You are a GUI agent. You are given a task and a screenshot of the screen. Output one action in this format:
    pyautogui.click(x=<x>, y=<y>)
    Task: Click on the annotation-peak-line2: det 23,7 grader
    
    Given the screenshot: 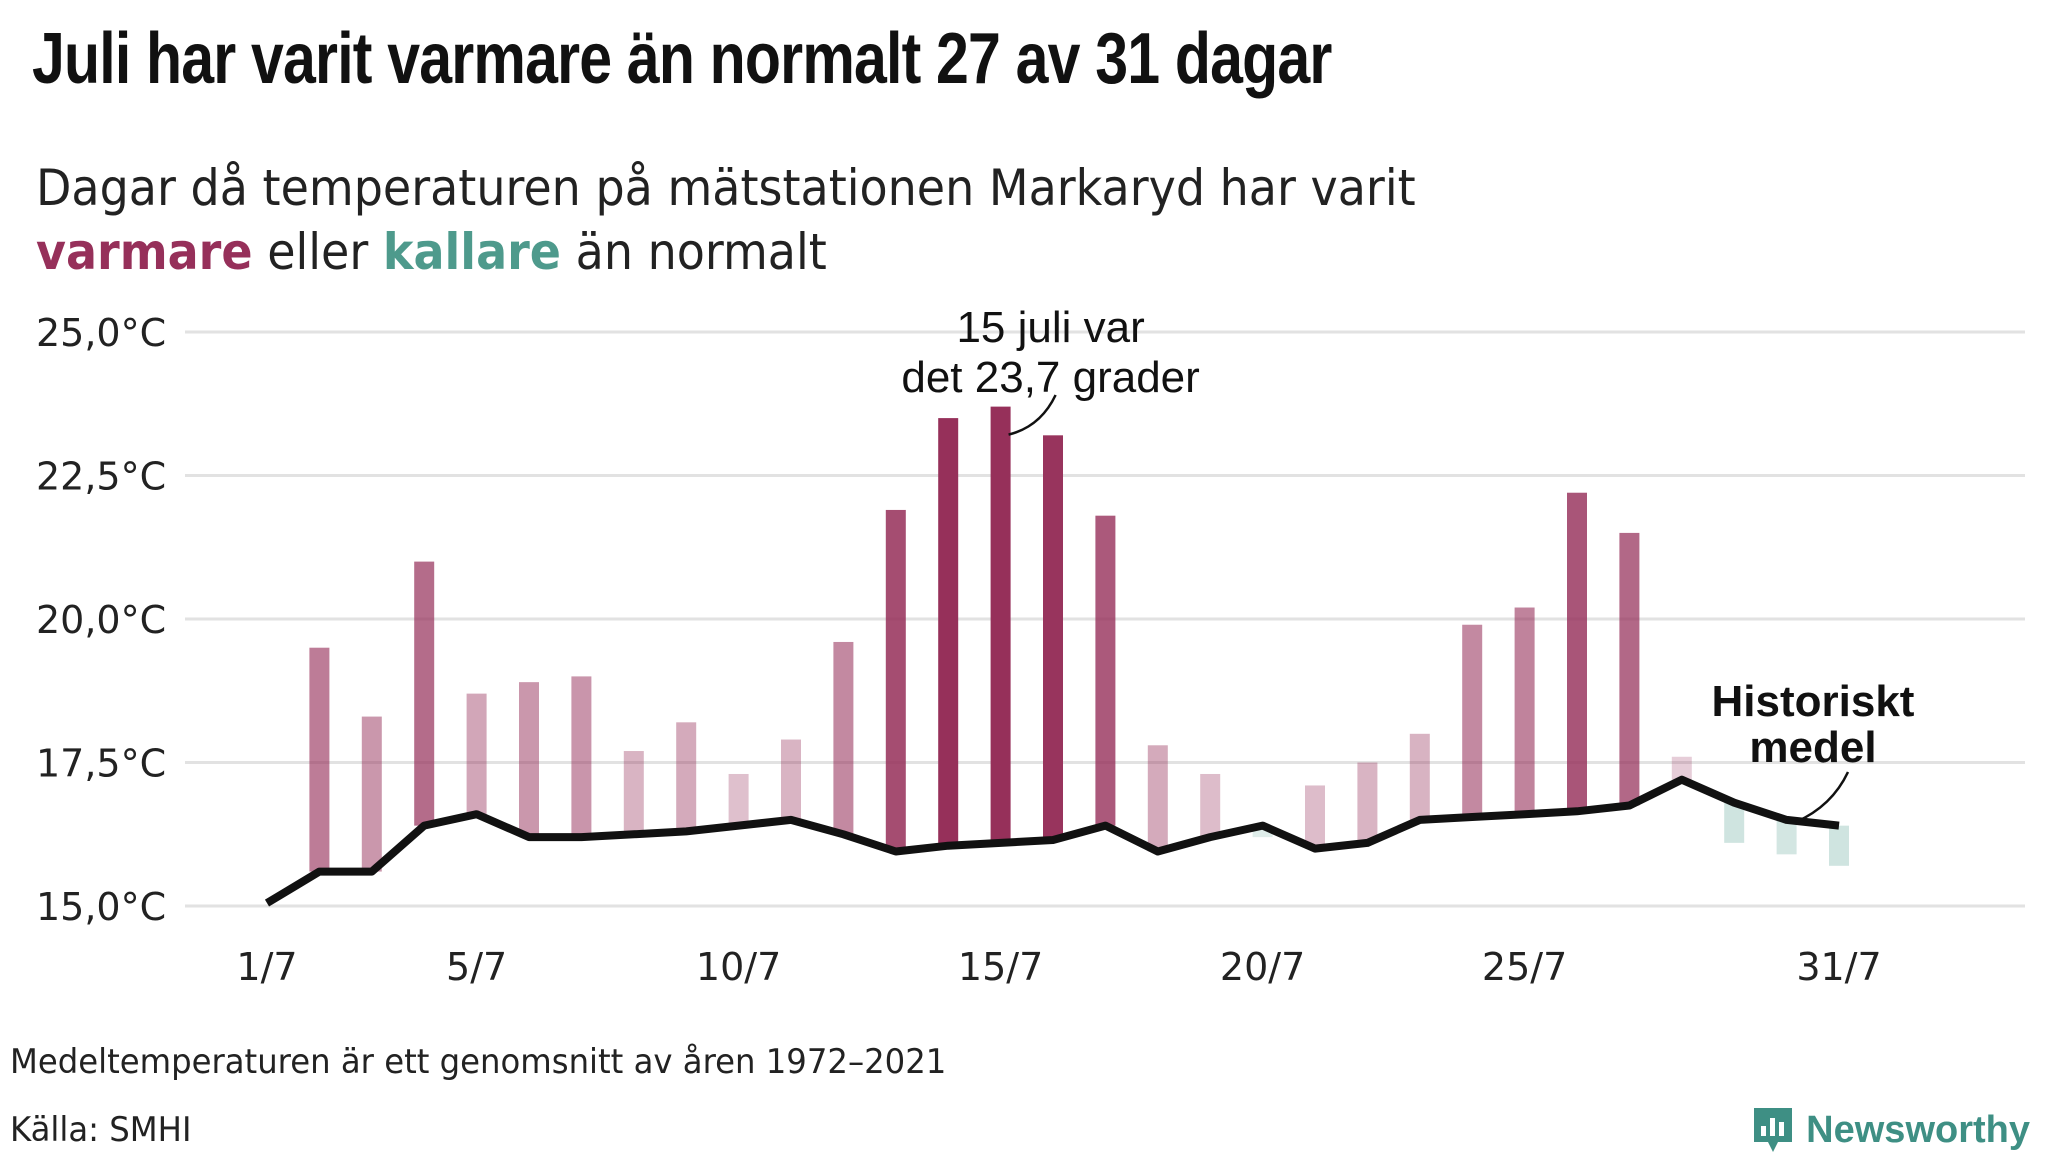 What is the action you would take?
    pyautogui.click(x=1050, y=377)
    